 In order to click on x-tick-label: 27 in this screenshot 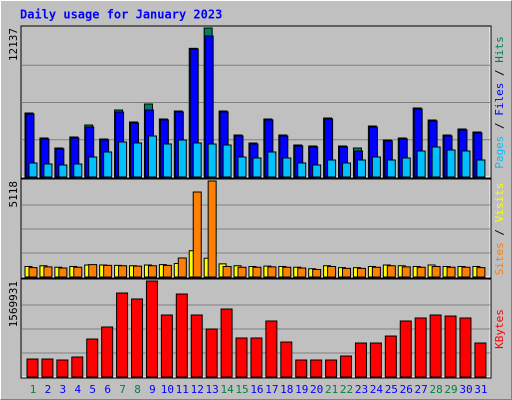, I will do `click(421, 389)`.